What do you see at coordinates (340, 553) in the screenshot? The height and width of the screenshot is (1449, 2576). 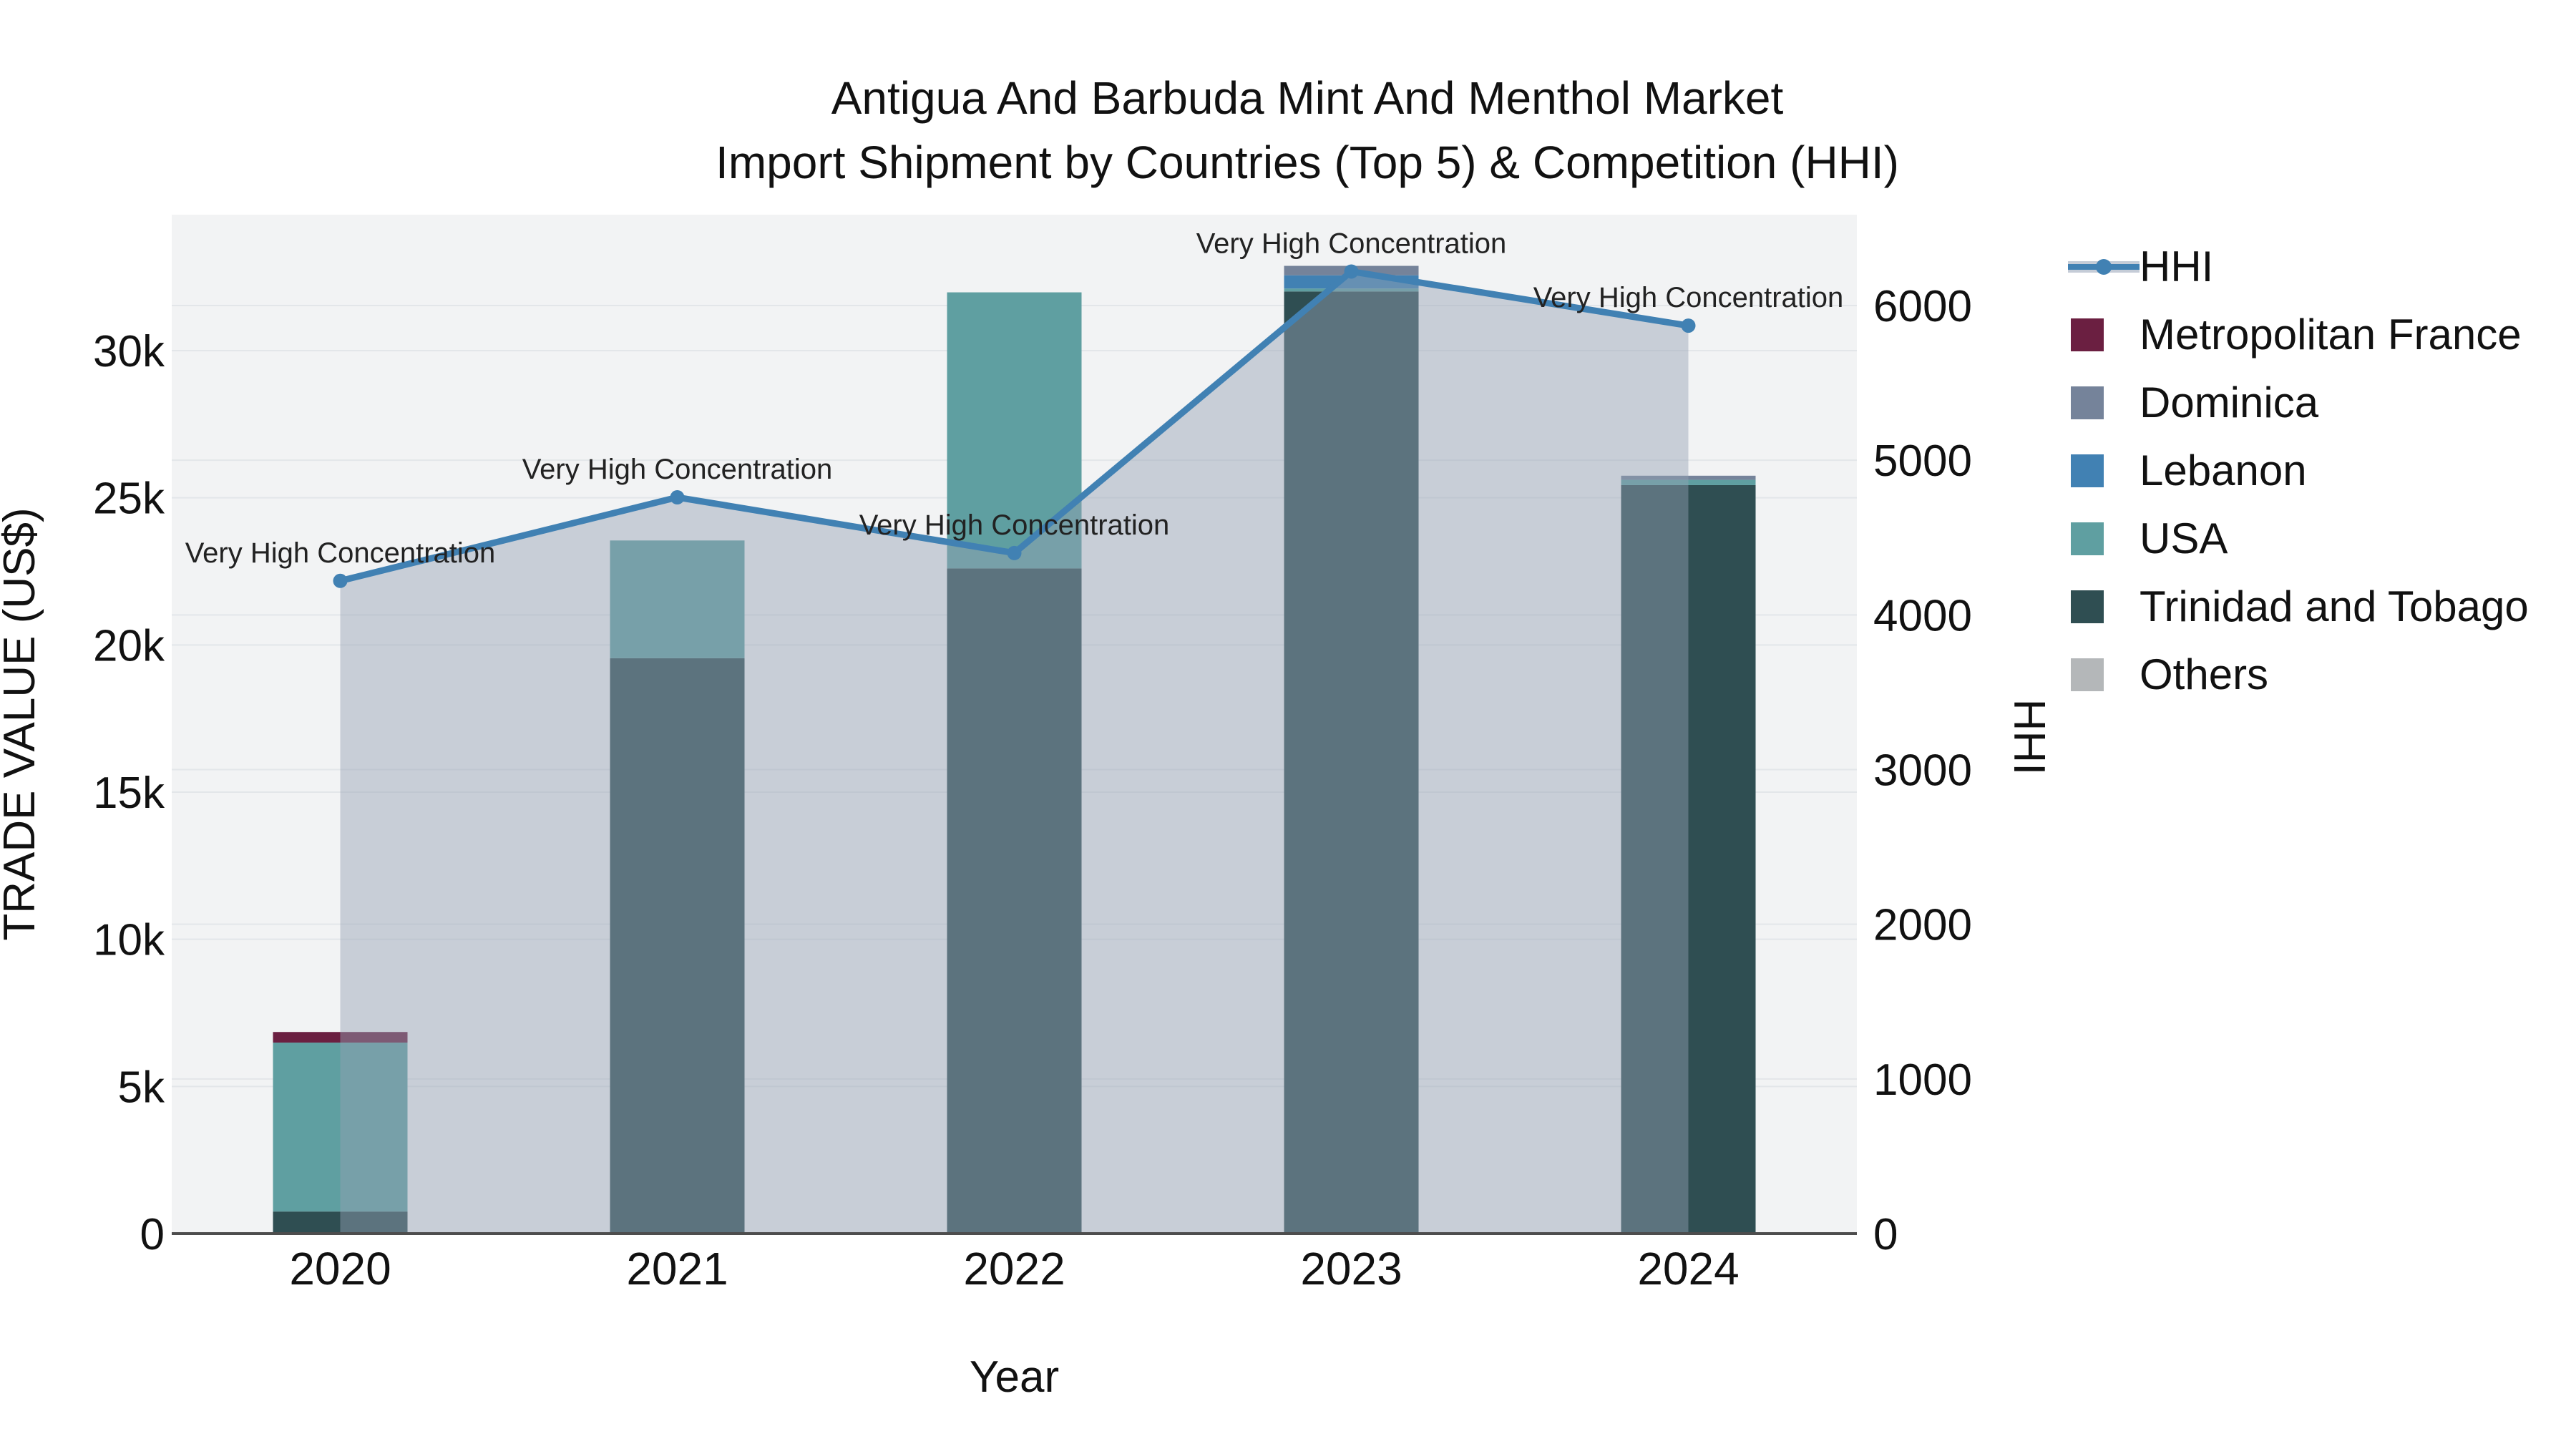 I see `annotation-2020: Very High Concentration` at bounding box center [340, 553].